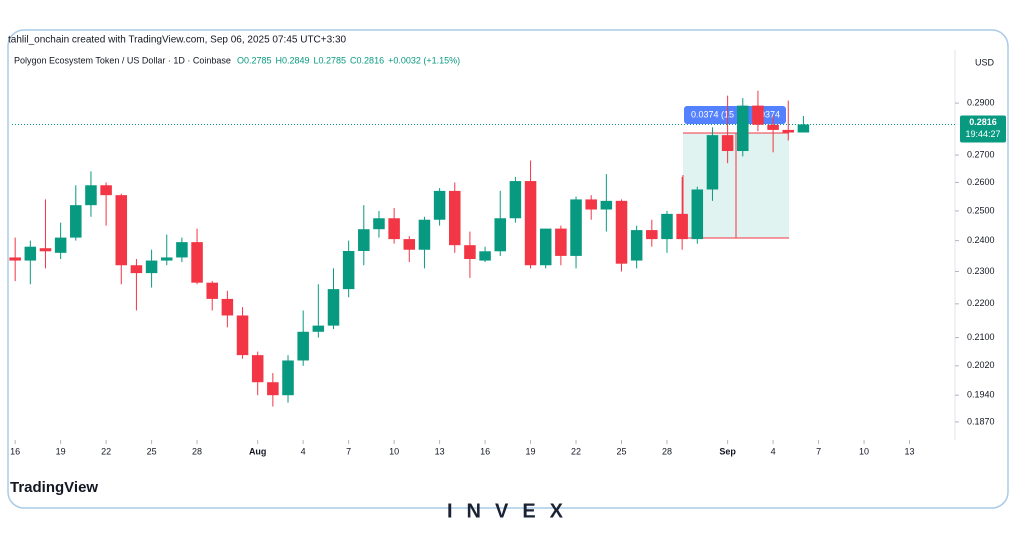 This screenshot has width=1024, height=538. What do you see at coordinates (258, 451) in the screenshot?
I see `x-tick-label: Aug` at bounding box center [258, 451].